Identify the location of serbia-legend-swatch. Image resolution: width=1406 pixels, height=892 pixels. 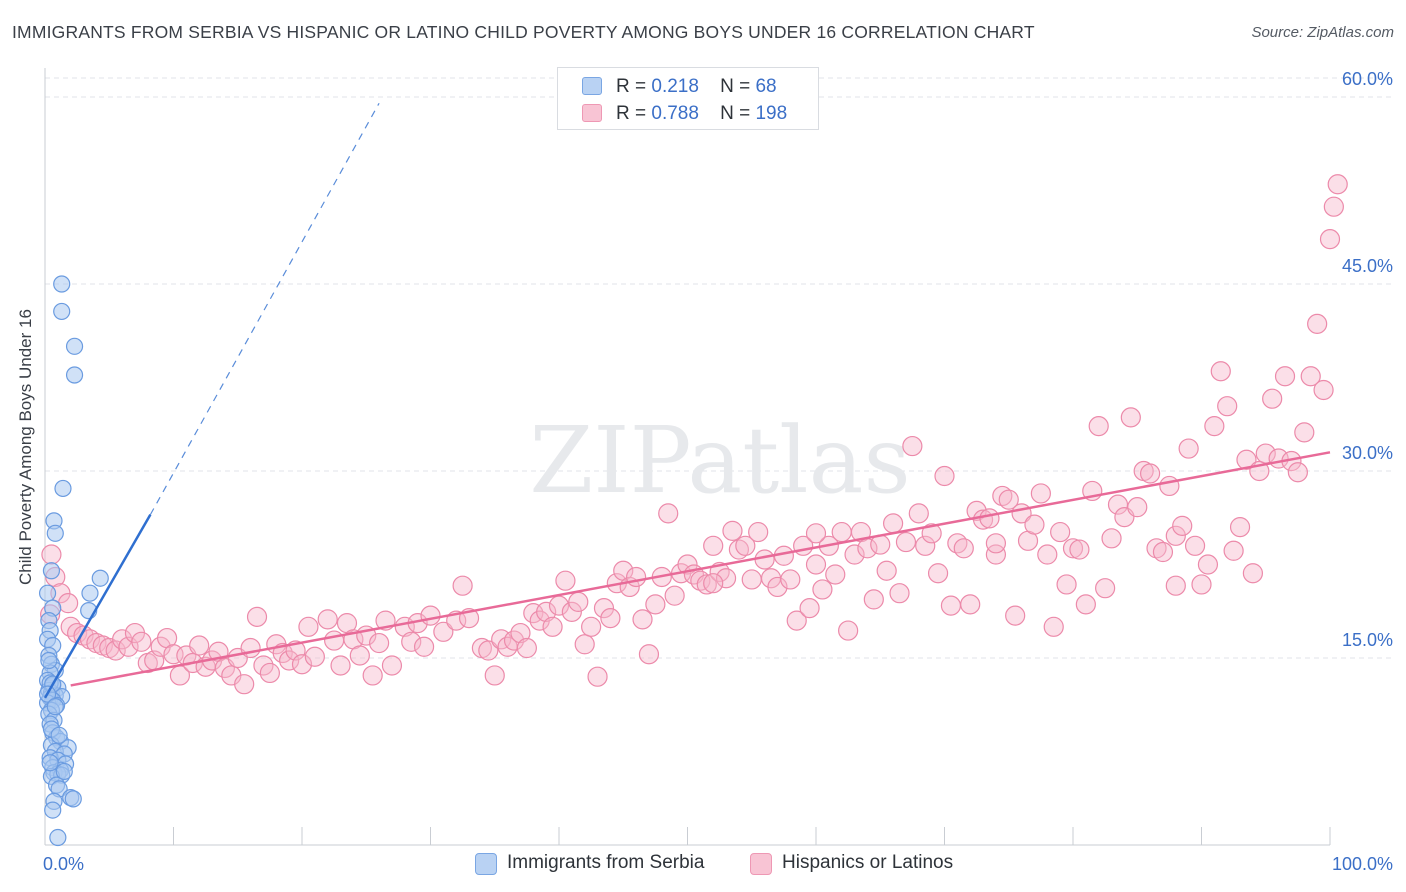
(486, 864).